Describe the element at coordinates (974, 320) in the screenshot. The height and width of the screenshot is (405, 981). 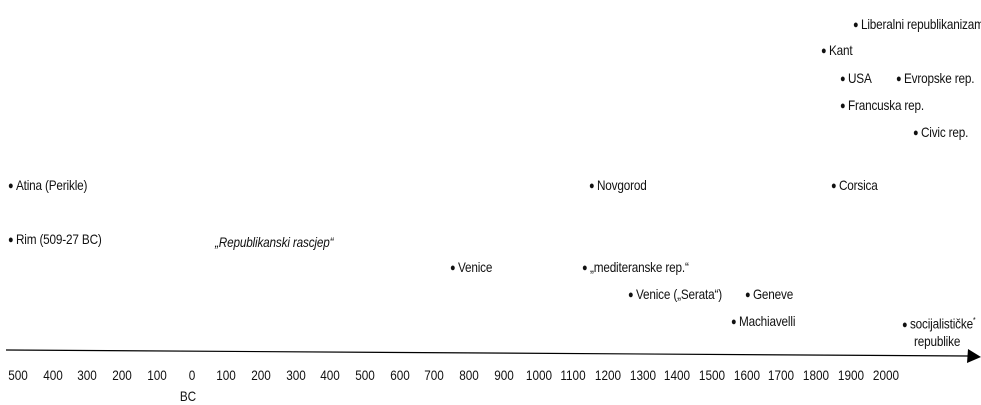
I see `asterisk-mark: *` at that location.